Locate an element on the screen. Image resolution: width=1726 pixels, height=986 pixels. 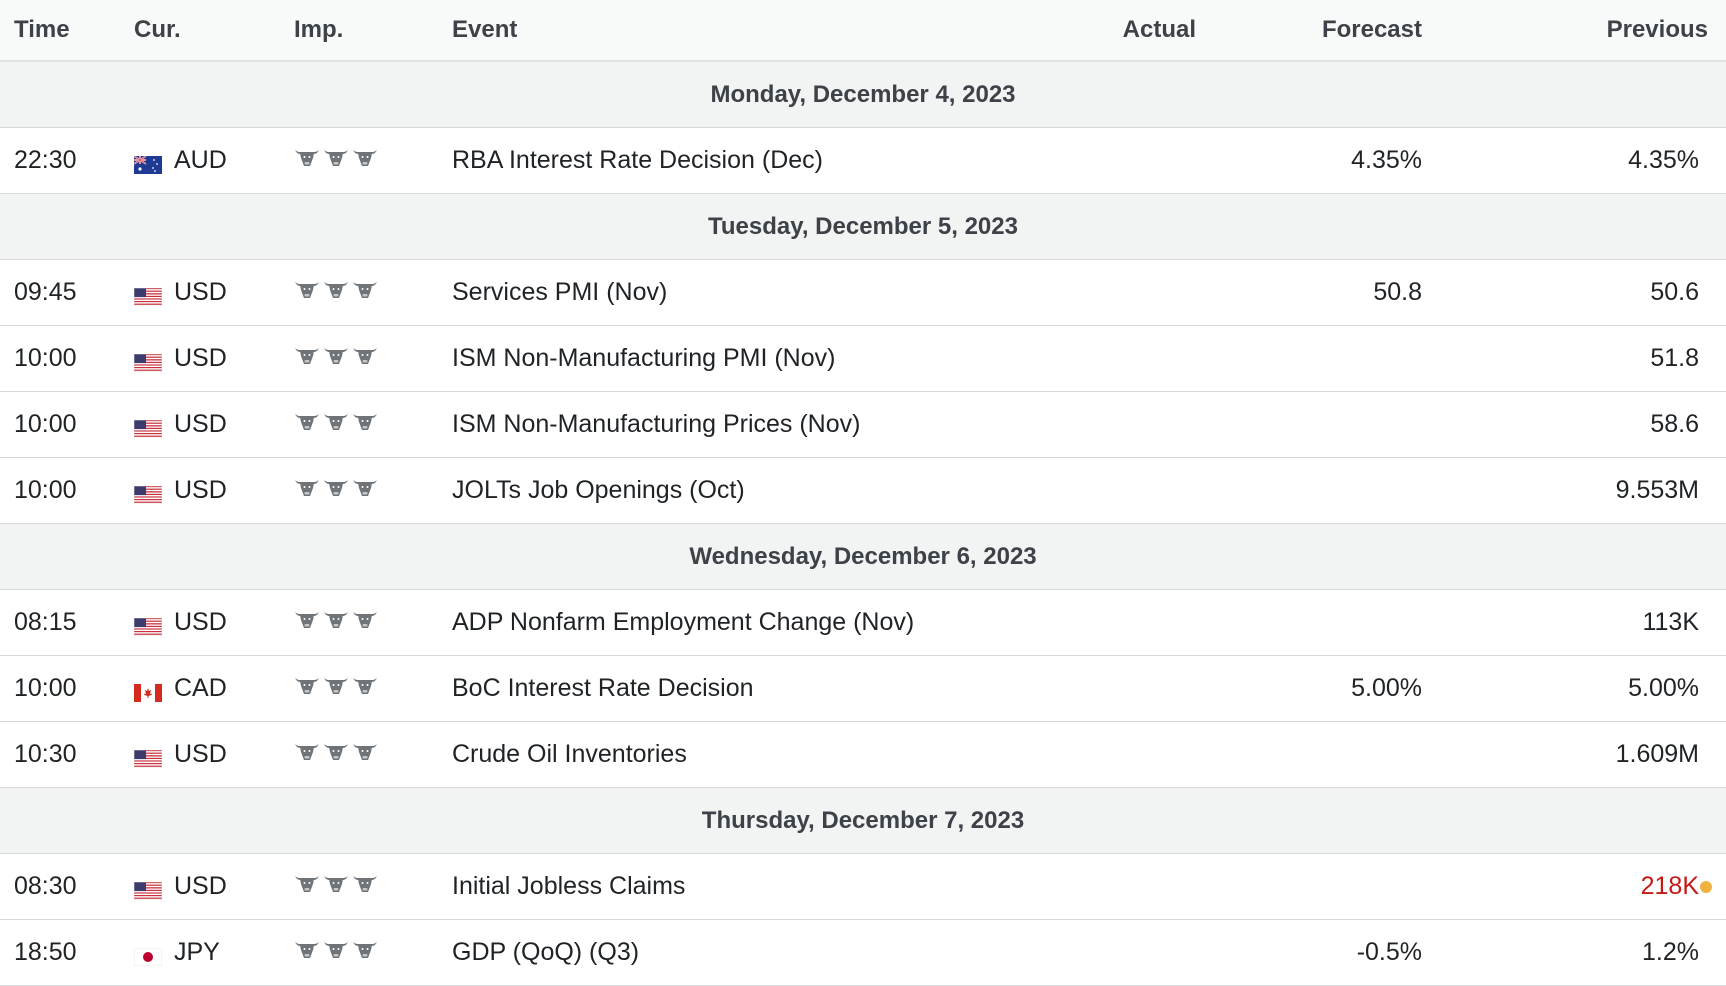
event-previous: 51.8 is located at coordinates (1674, 358).